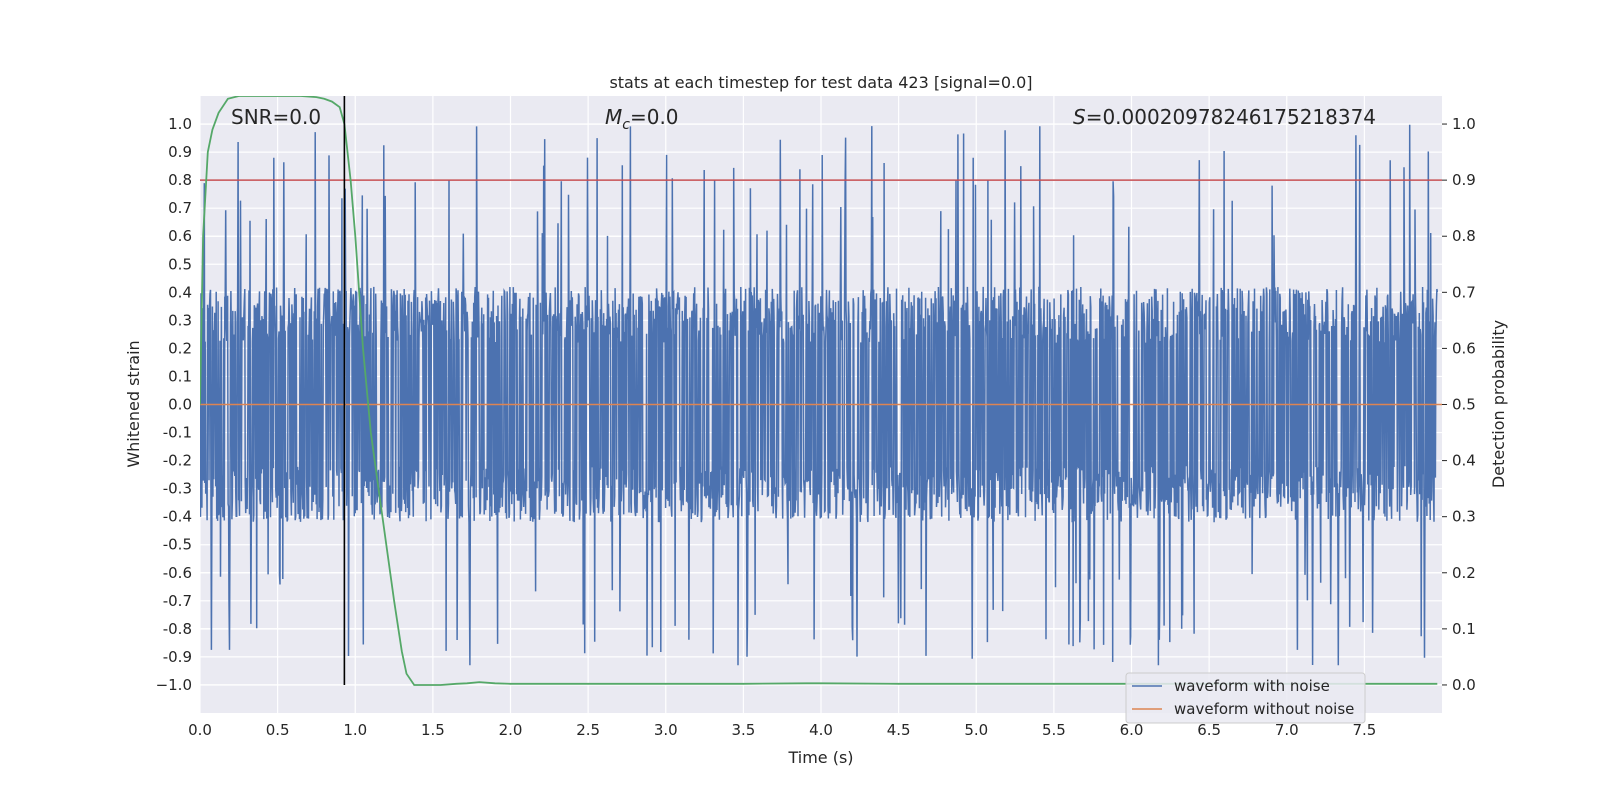  Describe the element at coordinates (180, 348) in the screenshot. I see `y-tick-label: 0.2` at that location.